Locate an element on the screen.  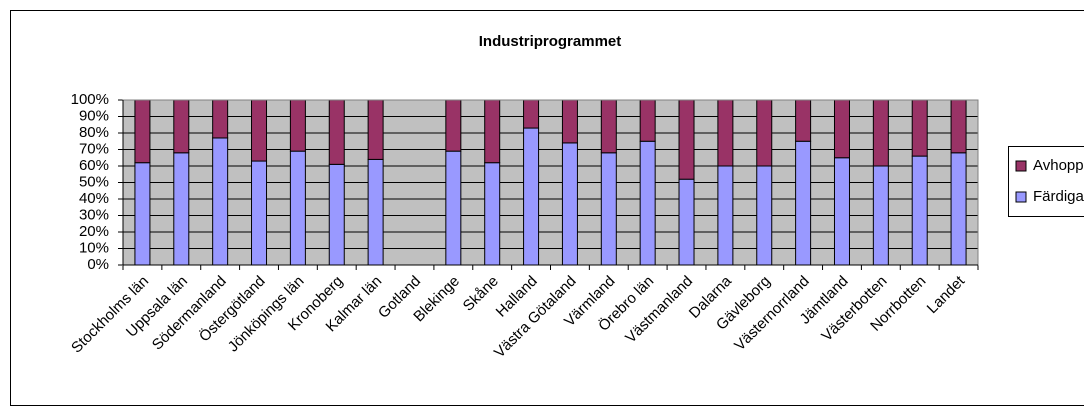
y-tick-label: 70% is located at coordinates (94, 148).